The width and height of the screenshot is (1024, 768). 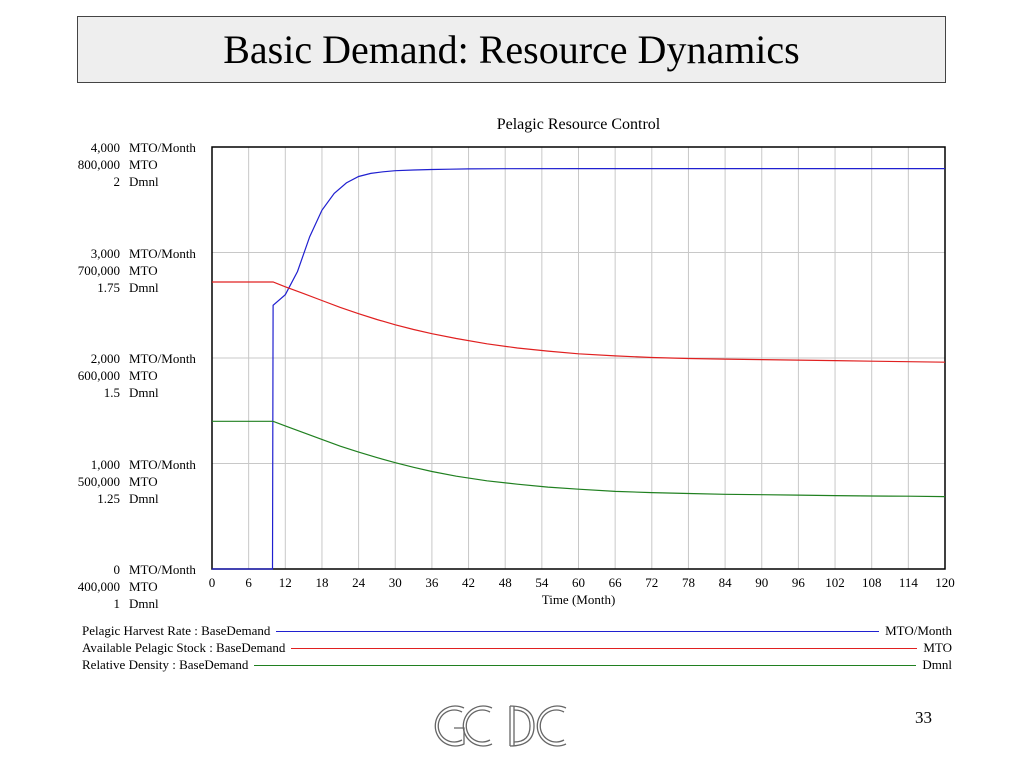 I want to click on y-axis-tick-row: 1.75 Dmnl, so click(x=125, y=287).